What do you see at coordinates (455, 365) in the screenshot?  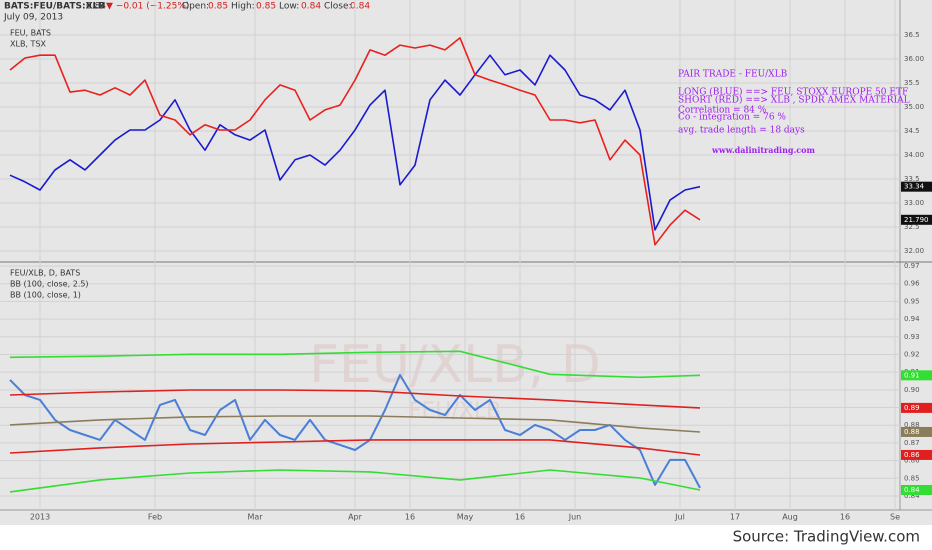 I see `watermark: FEU/XLB, D` at bounding box center [455, 365].